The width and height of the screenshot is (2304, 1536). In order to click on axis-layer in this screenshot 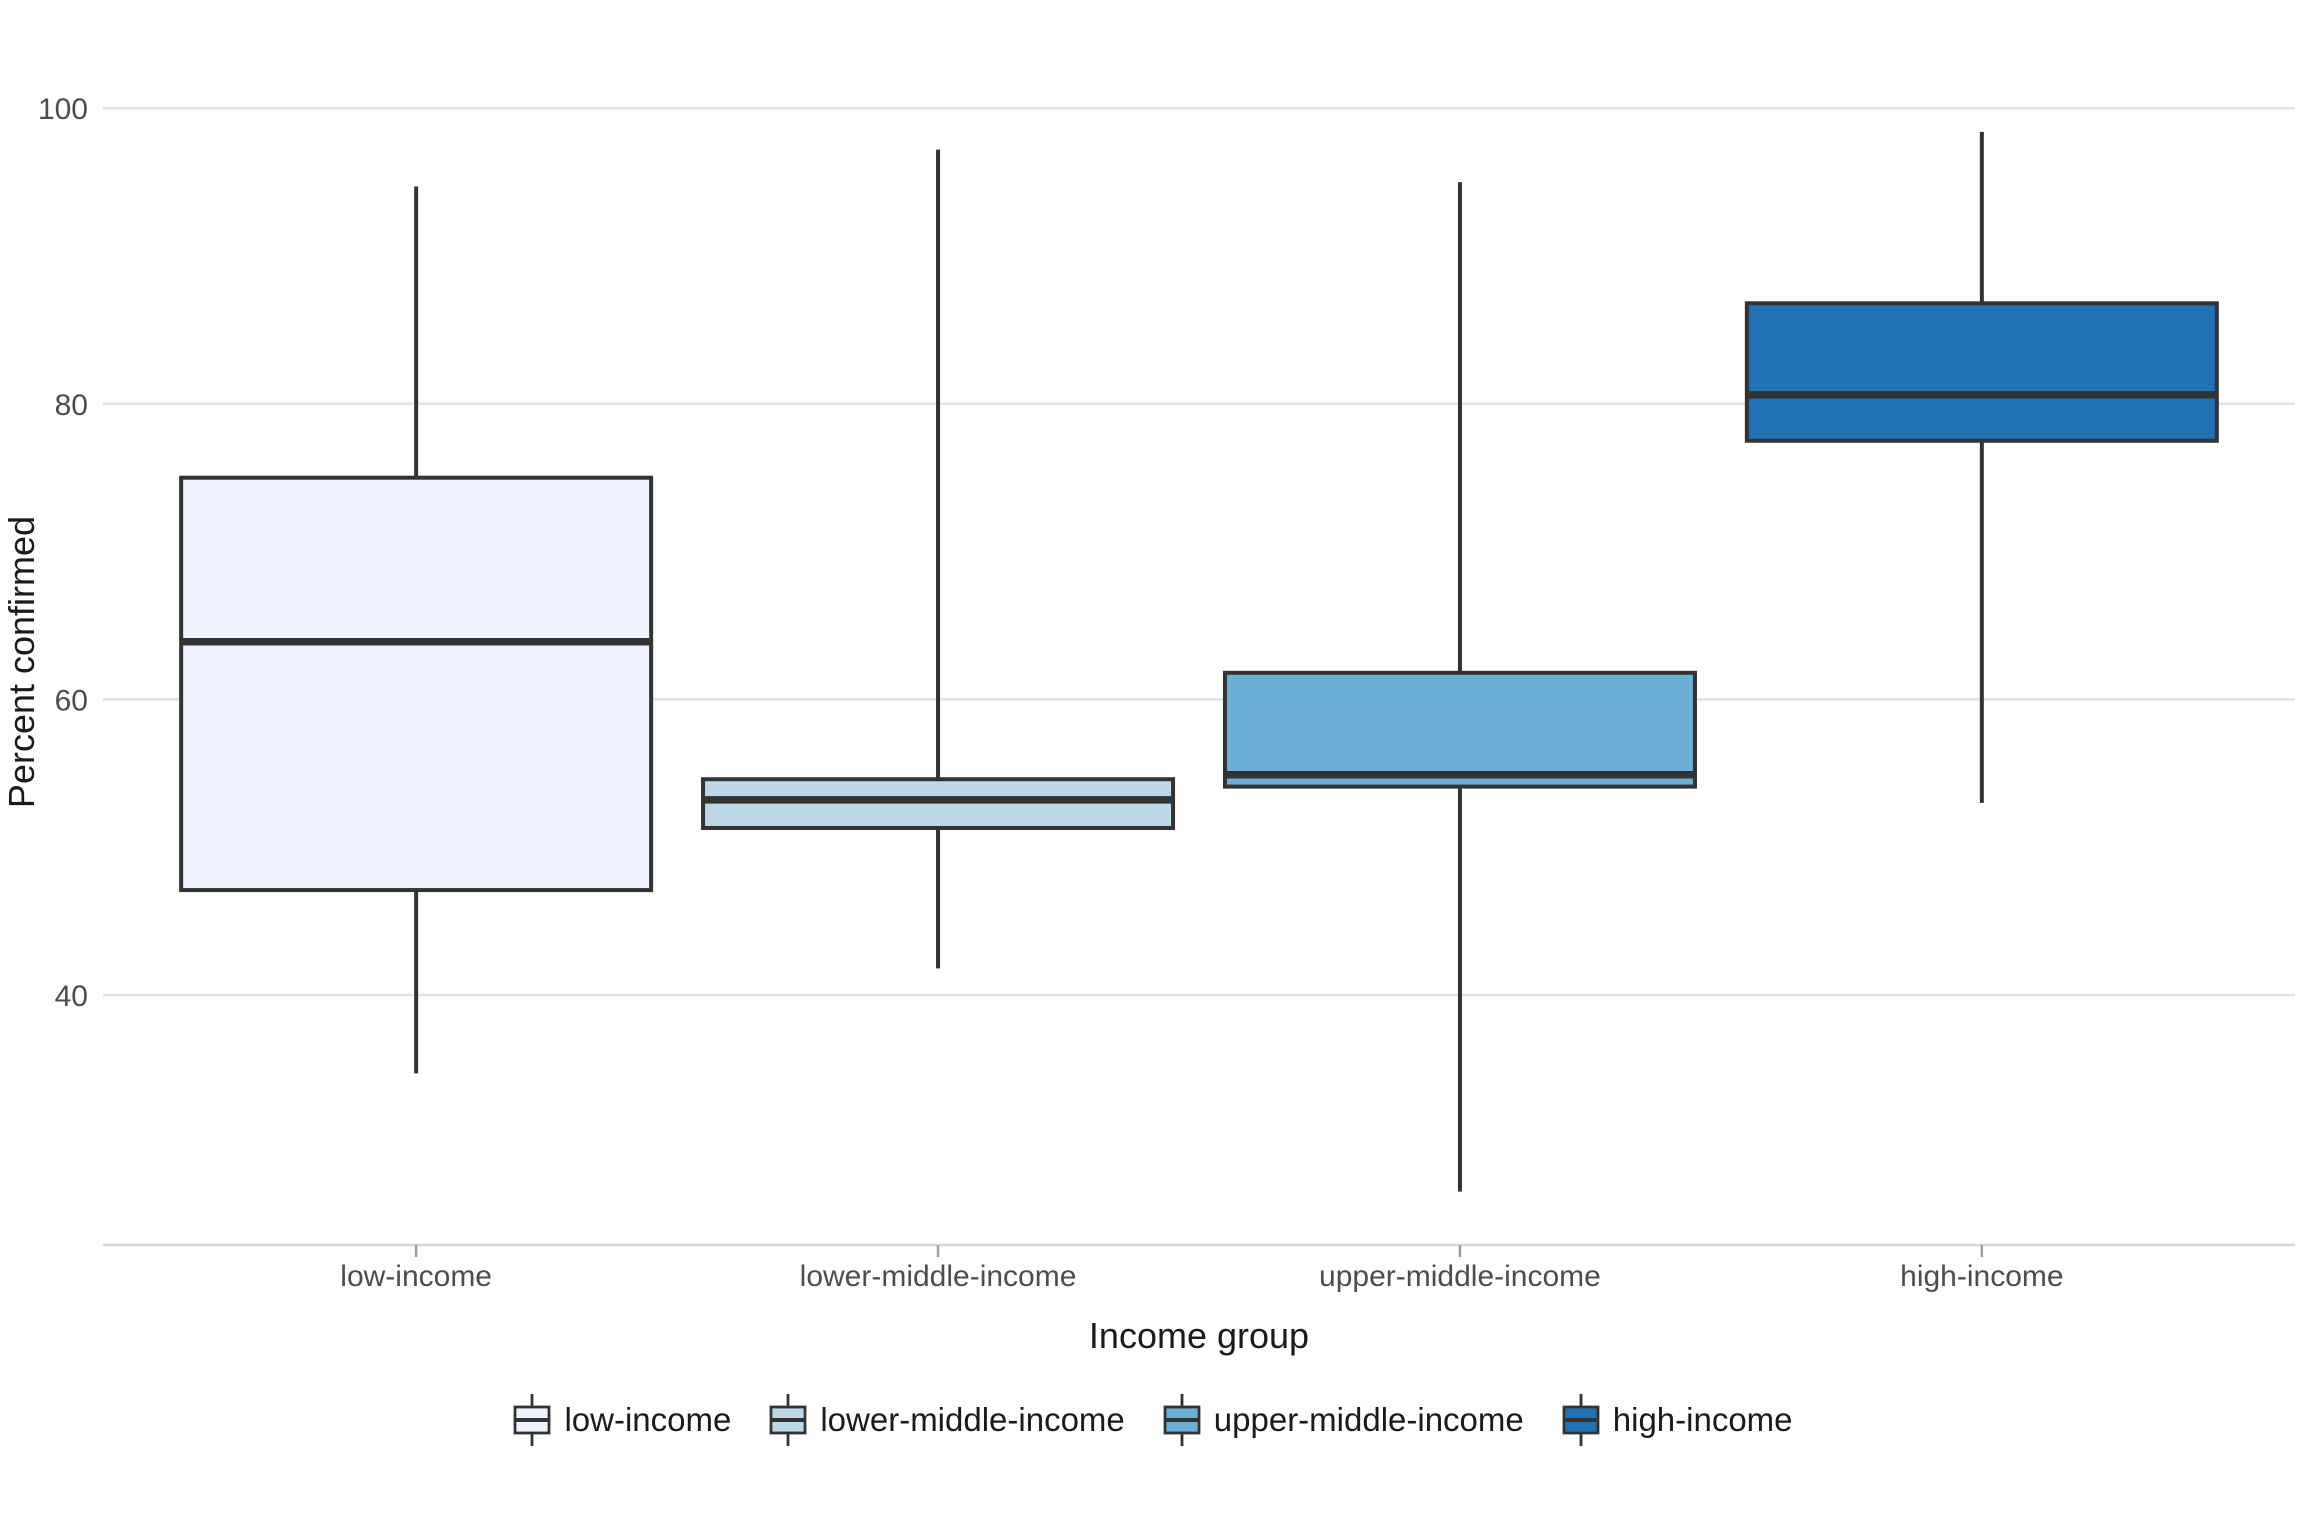, I will do `click(1199, 1250)`.